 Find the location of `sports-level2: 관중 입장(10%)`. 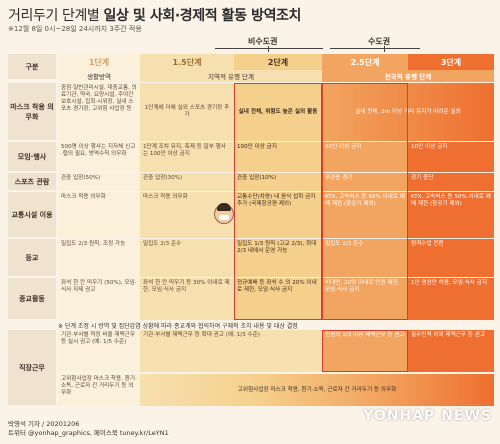

sports-level2: 관중 입장(10%) is located at coordinates (278, 182).